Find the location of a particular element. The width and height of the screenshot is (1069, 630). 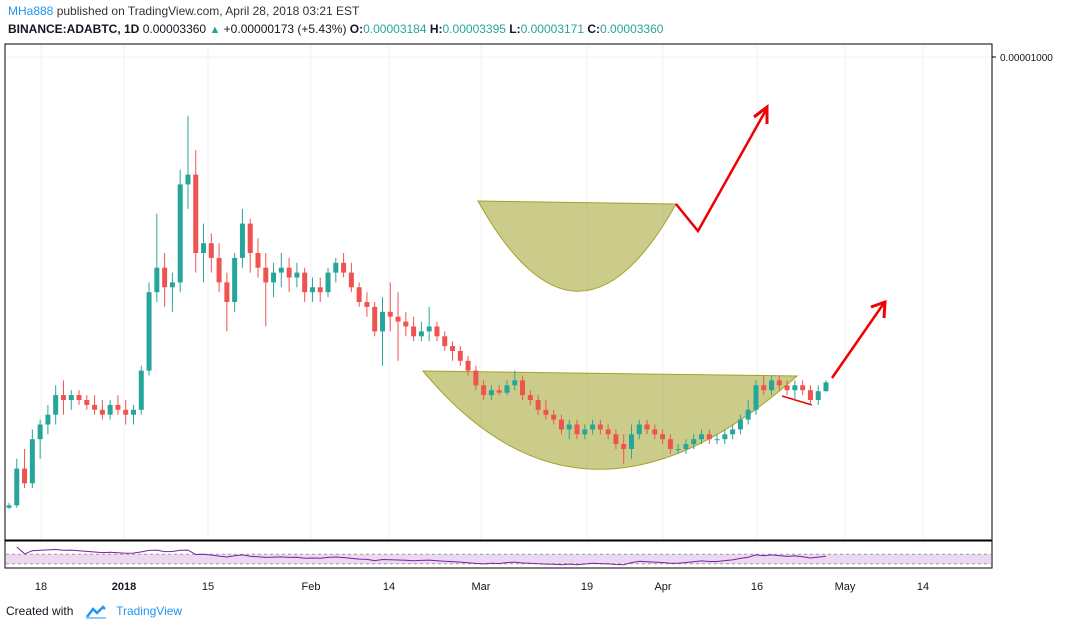

y-tick-label: 0.00001000 is located at coordinates (1026, 58).